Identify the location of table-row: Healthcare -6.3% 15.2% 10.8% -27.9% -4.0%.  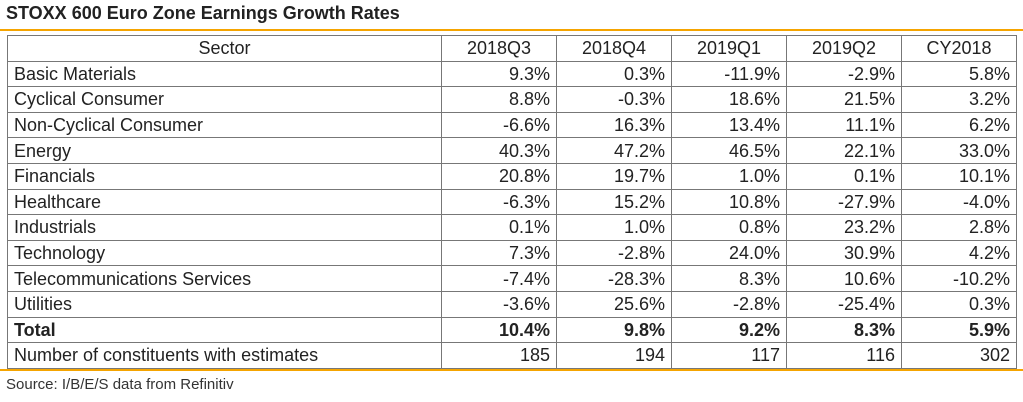
(512, 202).